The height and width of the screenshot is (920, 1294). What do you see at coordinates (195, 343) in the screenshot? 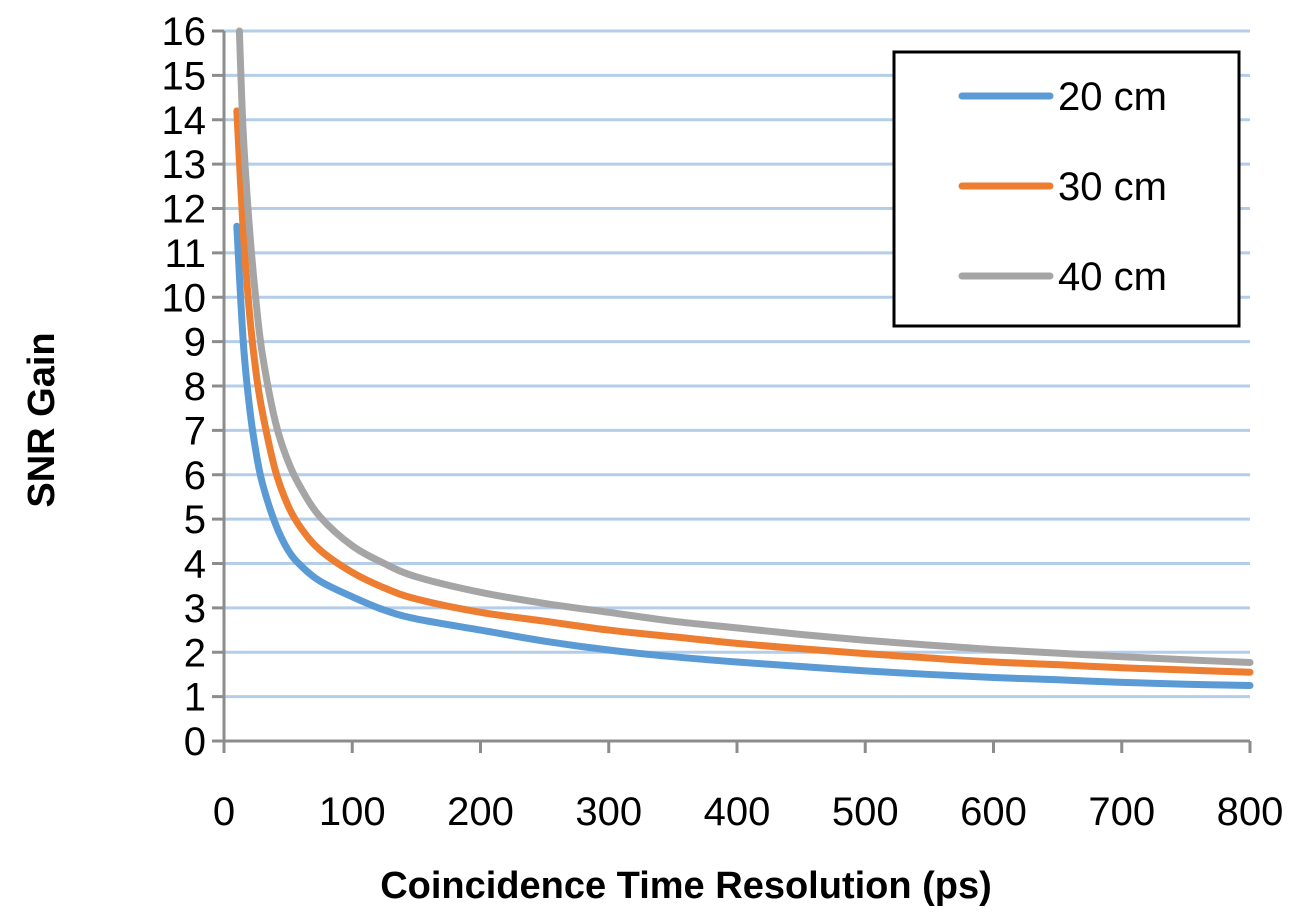
I see `y-tick-label: 9` at bounding box center [195, 343].